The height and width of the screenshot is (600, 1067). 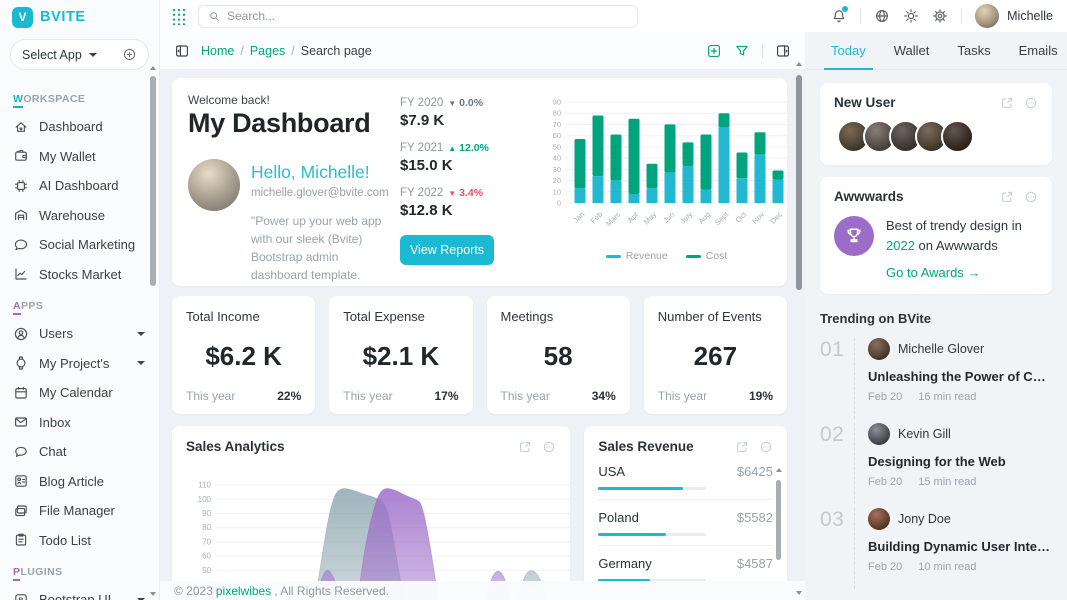 What do you see at coordinates (204, 485) in the screenshot?
I see `svg-text: 110` at bounding box center [204, 485].